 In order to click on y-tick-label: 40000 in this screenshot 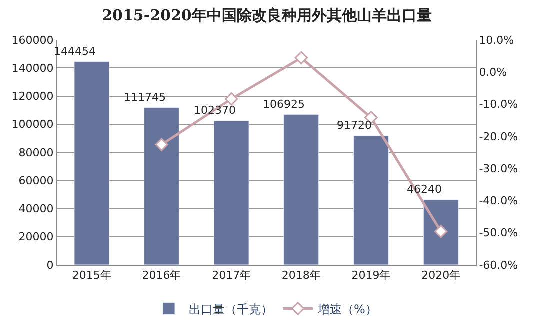, I will do `click(36, 209)`.